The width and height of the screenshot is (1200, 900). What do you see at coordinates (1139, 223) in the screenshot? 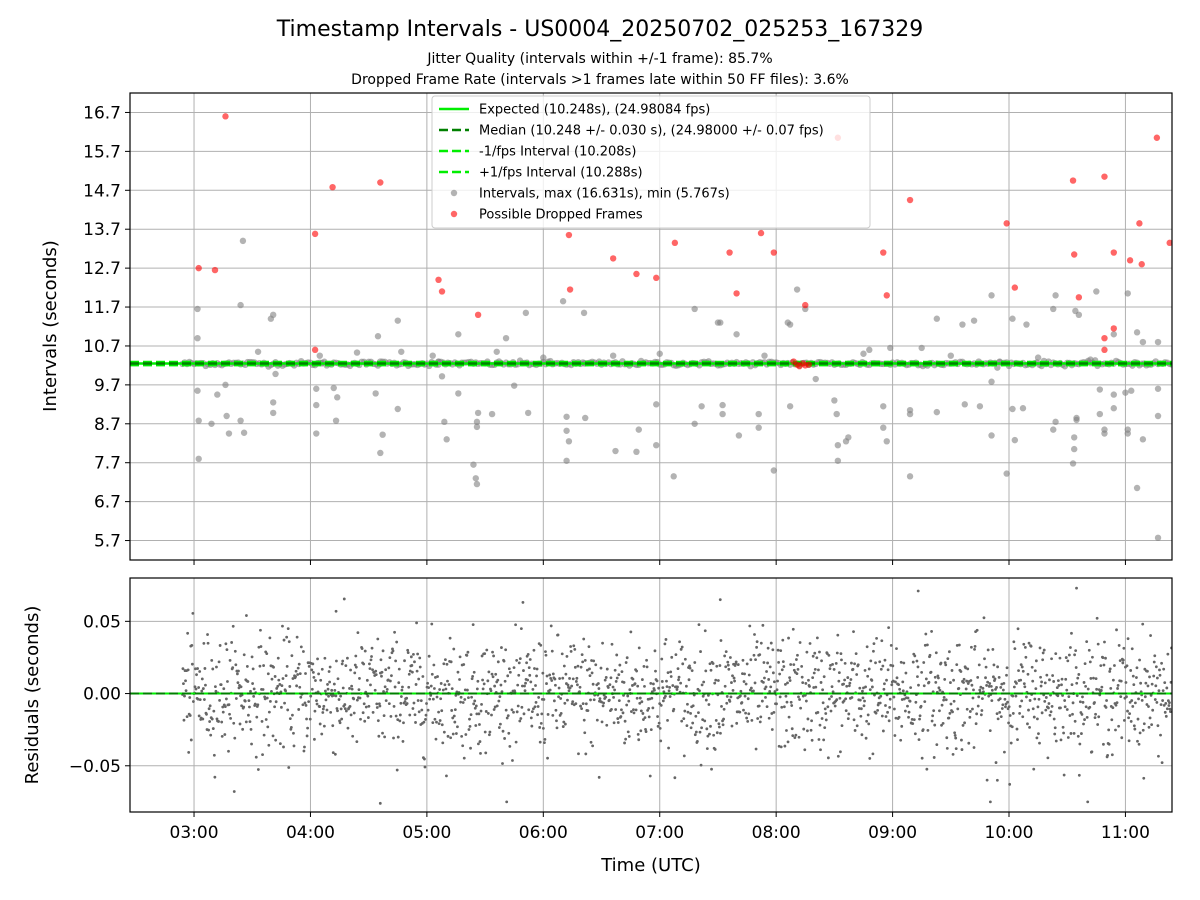
I see `dropped-frame-point` at bounding box center [1139, 223].